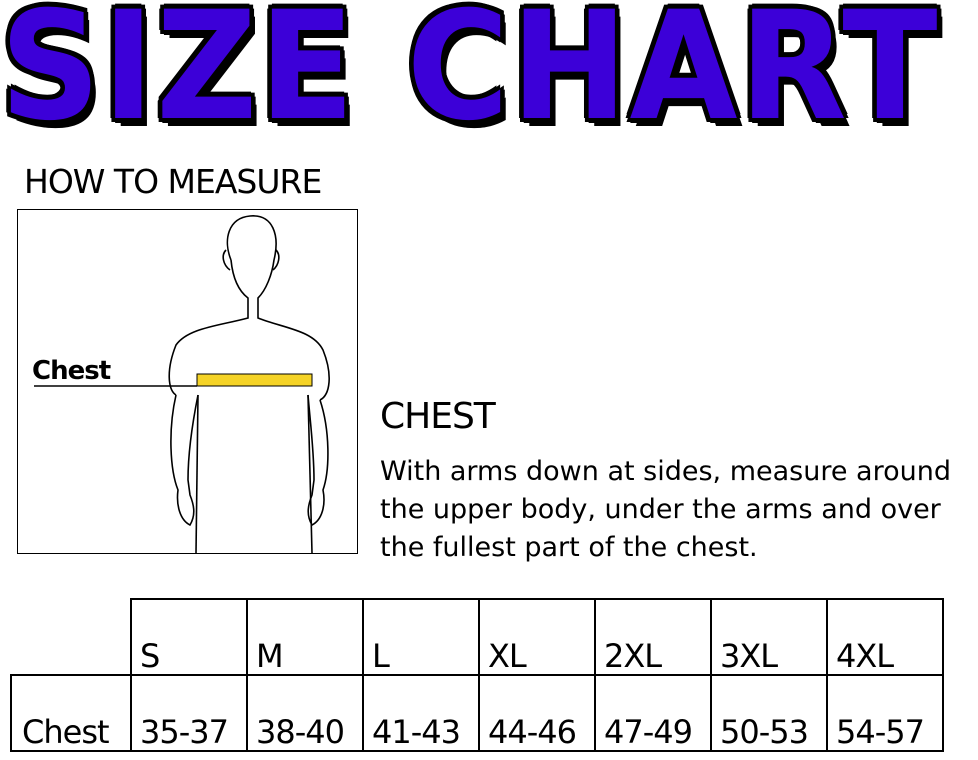 This screenshot has width=978, height=760. I want to click on row-label: Chest, so click(71, 713).